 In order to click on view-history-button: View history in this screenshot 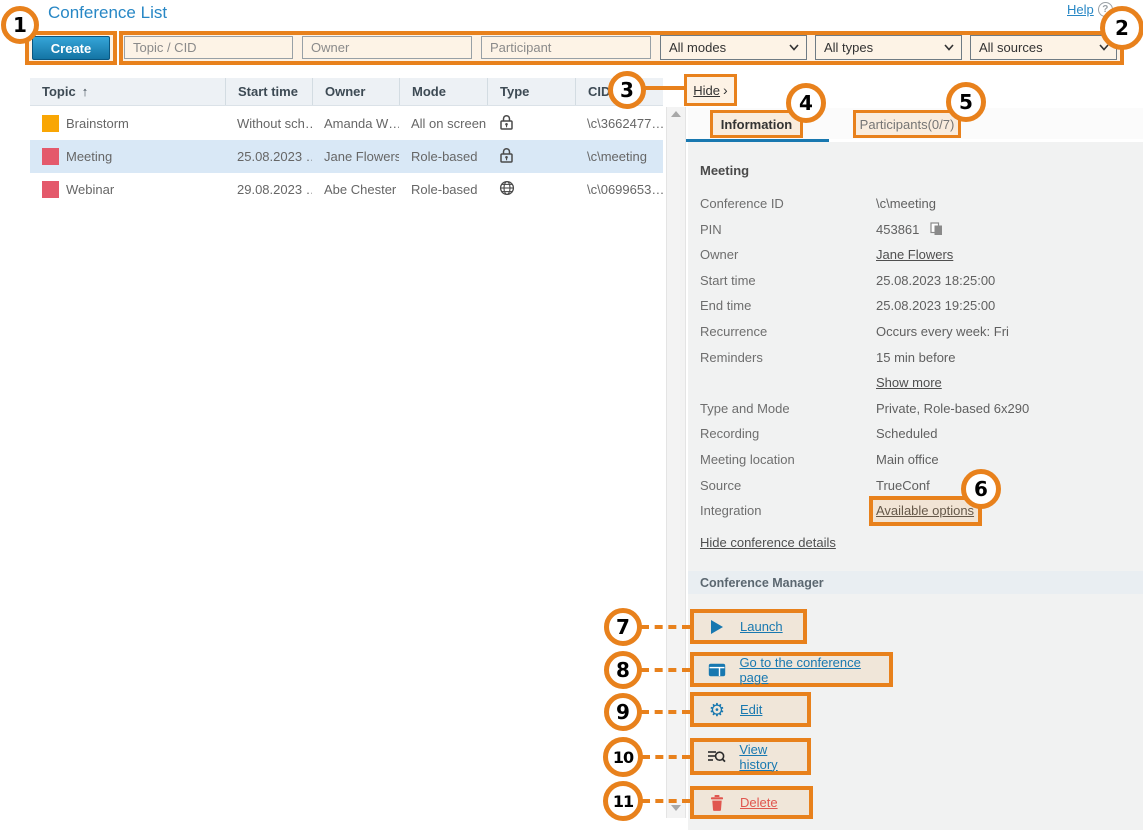, I will do `click(750, 756)`.